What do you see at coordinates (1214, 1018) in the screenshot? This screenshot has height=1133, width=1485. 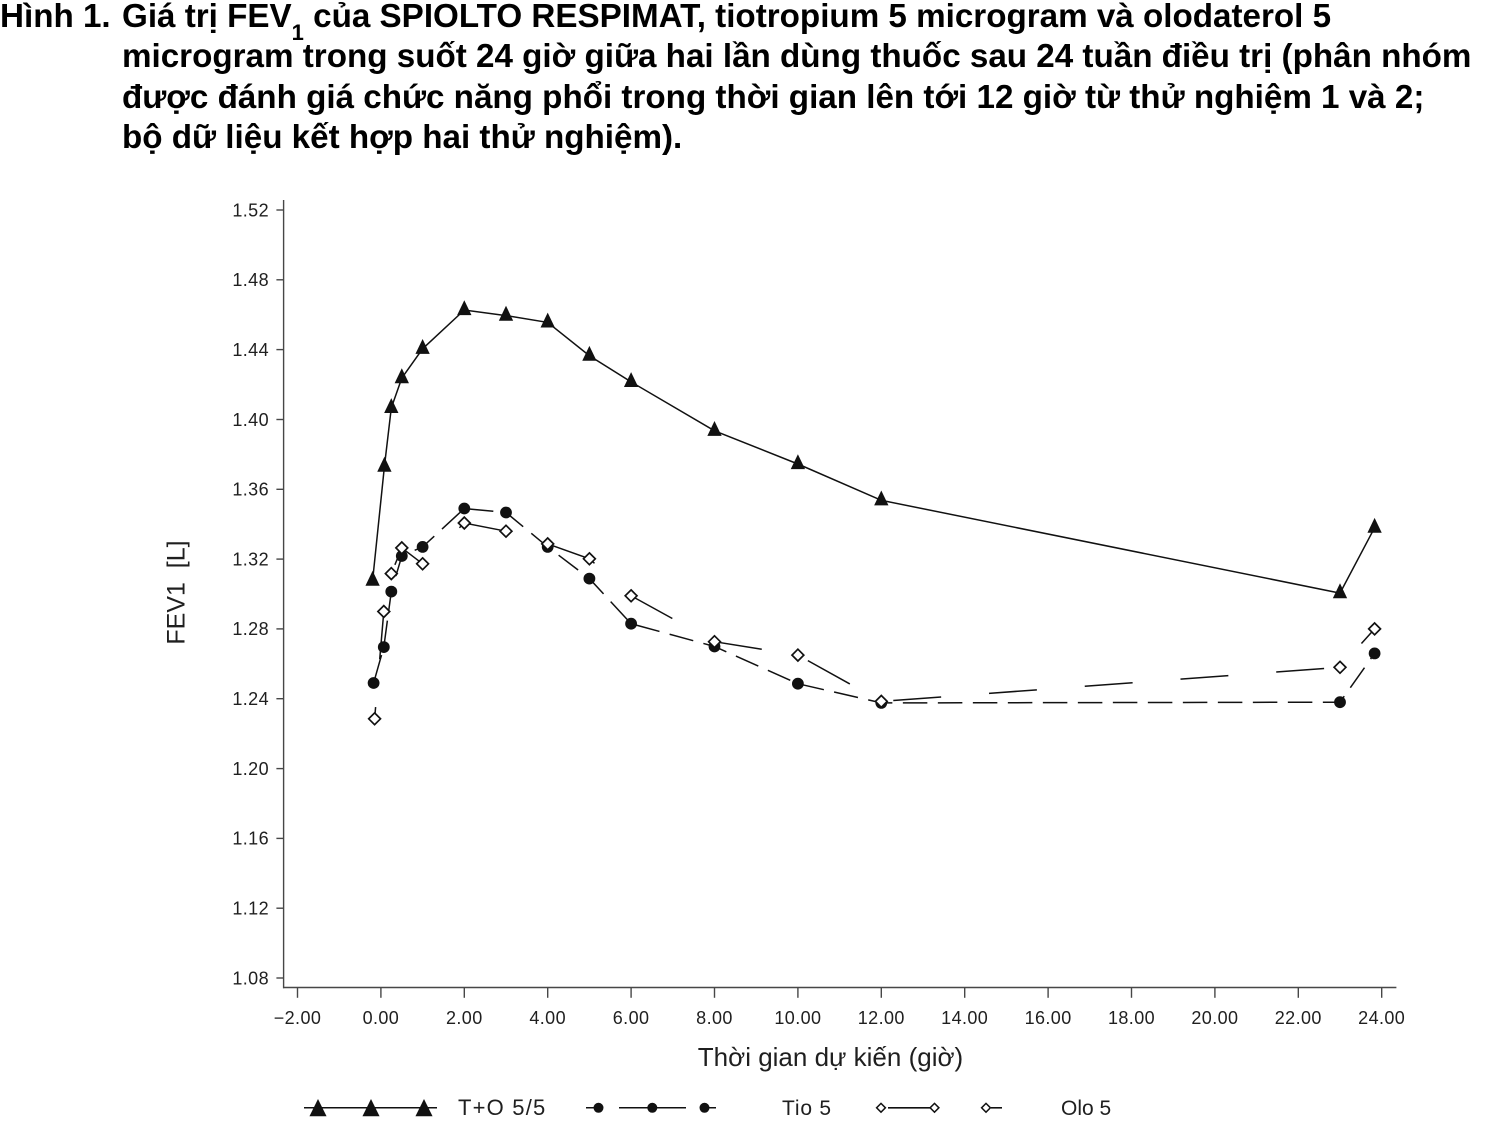 I see `svg-text: 20.00` at bounding box center [1214, 1018].